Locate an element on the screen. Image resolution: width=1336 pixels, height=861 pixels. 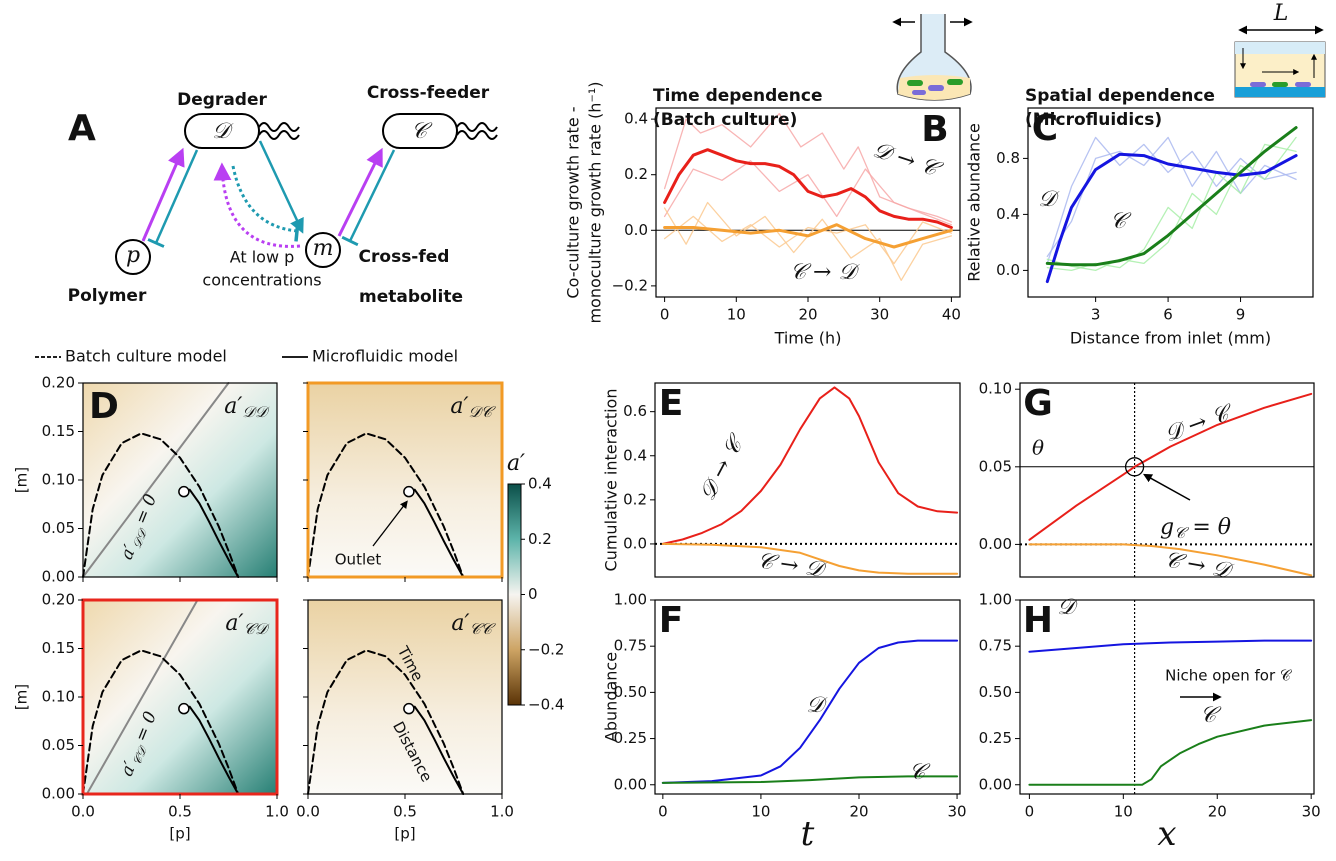
chart-title: (Batch culture) is located at coordinates (725, 120).